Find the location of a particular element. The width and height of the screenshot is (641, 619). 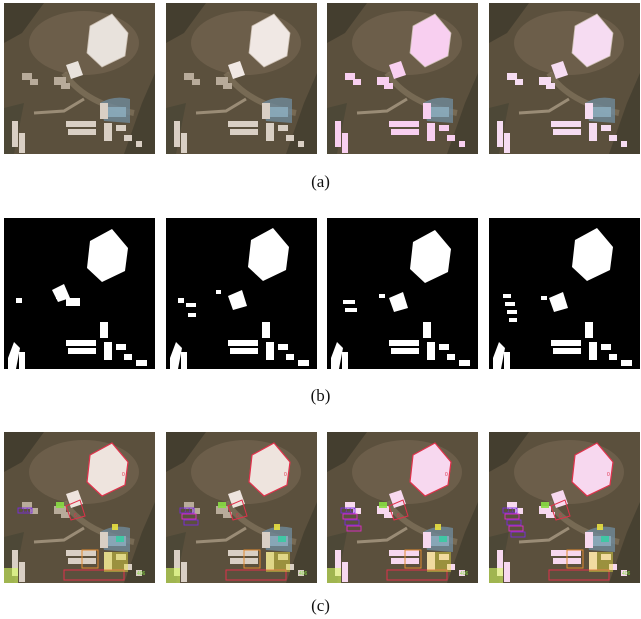

satellite-panel-a4 is located at coordinates (564, 78).